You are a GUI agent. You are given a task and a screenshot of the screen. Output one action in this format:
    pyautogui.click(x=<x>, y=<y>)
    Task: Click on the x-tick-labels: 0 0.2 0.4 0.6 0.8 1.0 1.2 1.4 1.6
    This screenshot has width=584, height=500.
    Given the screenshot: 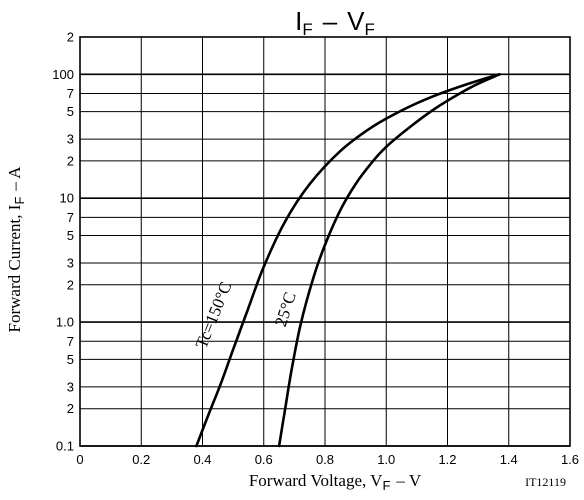 What is the action you would take?
    pyautogui.click(x=327, y=459)
    